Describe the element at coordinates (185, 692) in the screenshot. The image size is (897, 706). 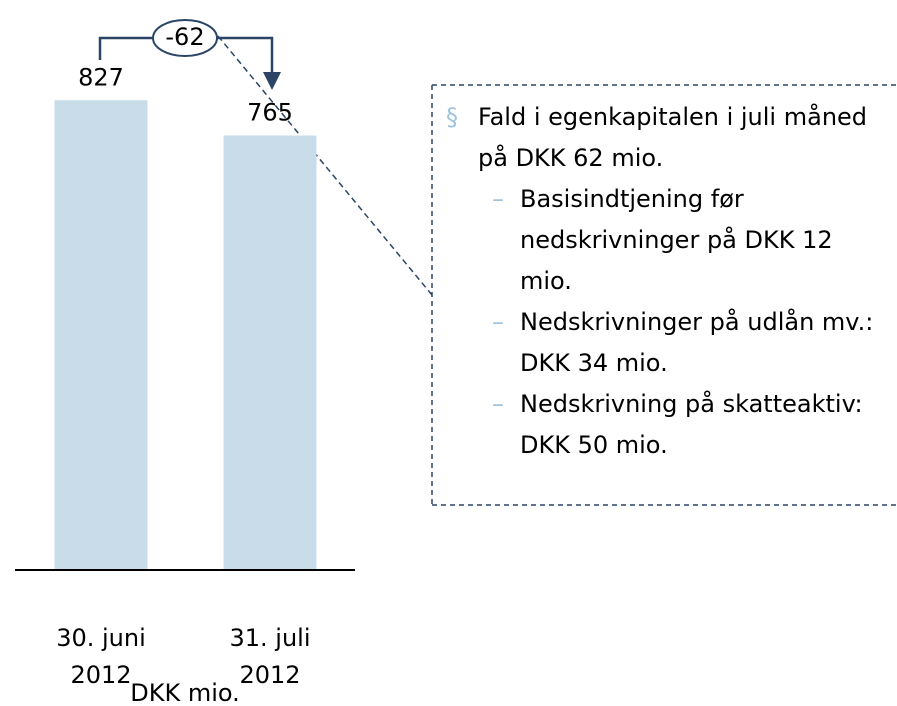
I see `x-axis-label: DKK mio.` at that location.